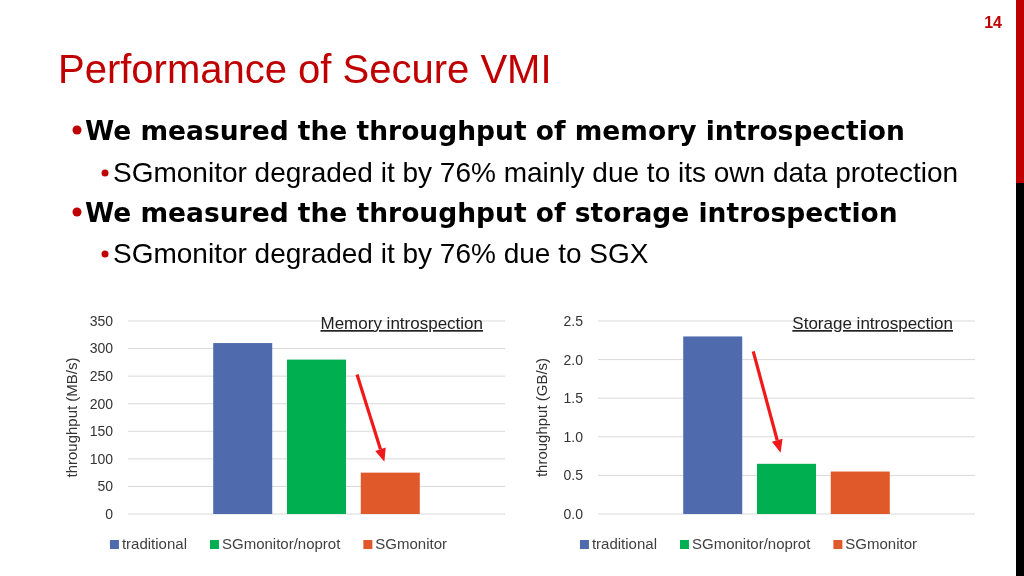 This screenshot has height=576, width=1024. I want to click on y-tick-label: 1.0, so click(573, 436).